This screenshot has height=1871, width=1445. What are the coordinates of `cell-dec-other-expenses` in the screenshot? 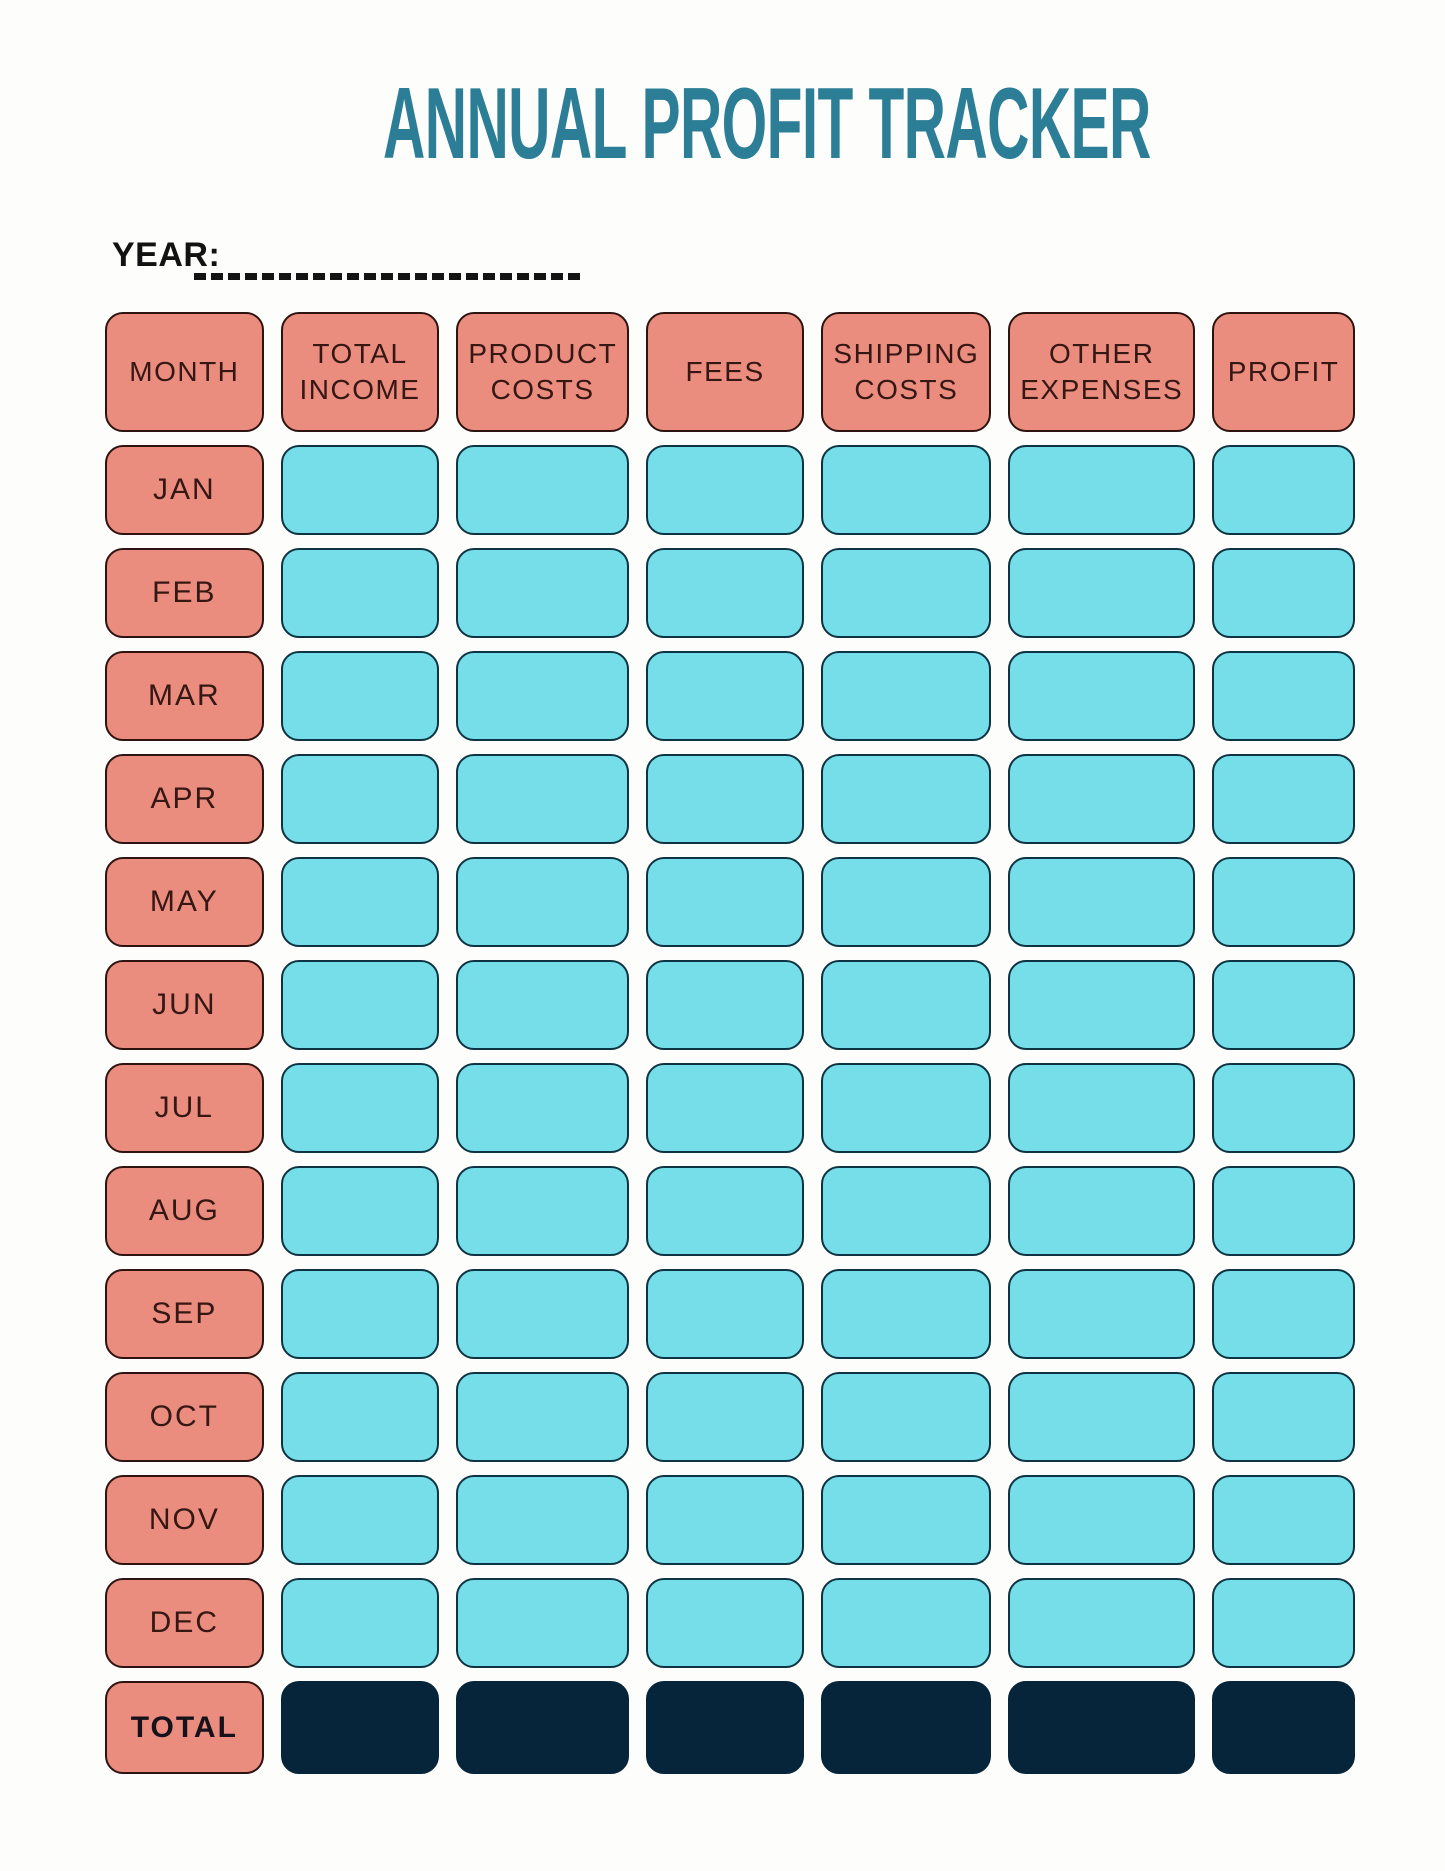 It's located at (1102, 1623).